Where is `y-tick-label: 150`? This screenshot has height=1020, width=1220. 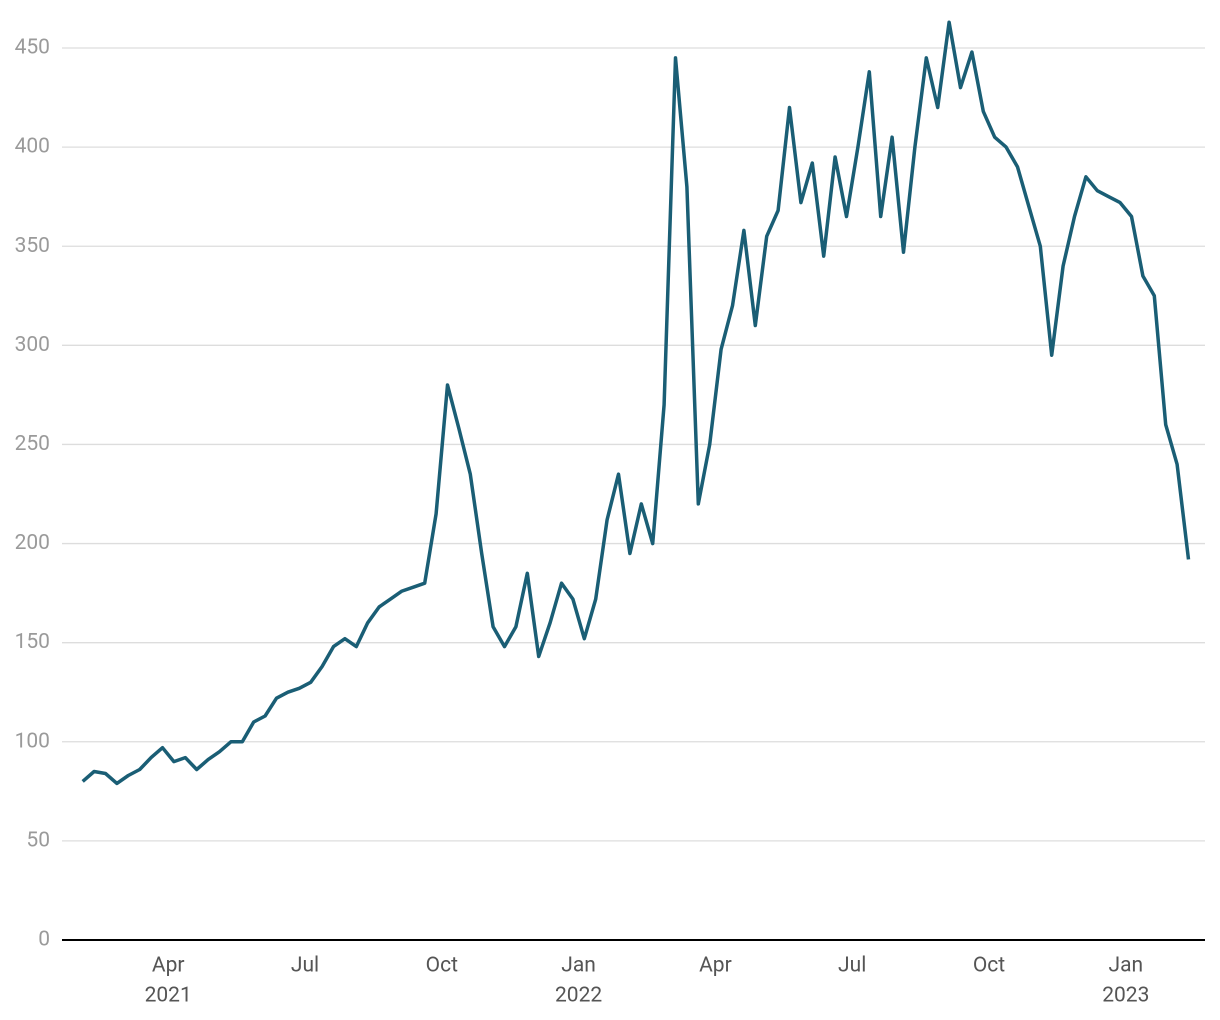 y-tick-label: 150 is located at coordinates (32, 642).